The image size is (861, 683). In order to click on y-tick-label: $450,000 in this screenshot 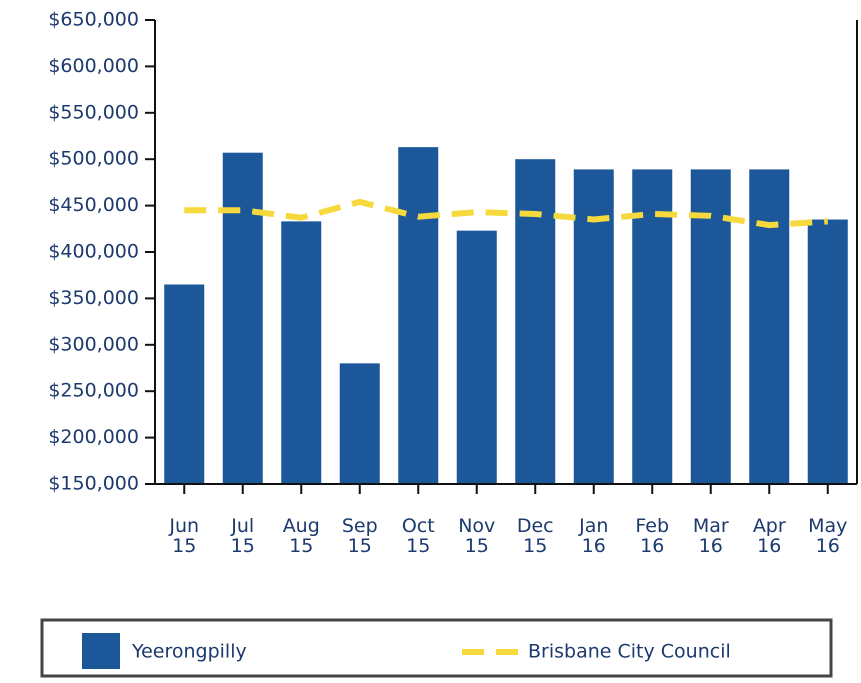, I will do `click(93, 205)`.